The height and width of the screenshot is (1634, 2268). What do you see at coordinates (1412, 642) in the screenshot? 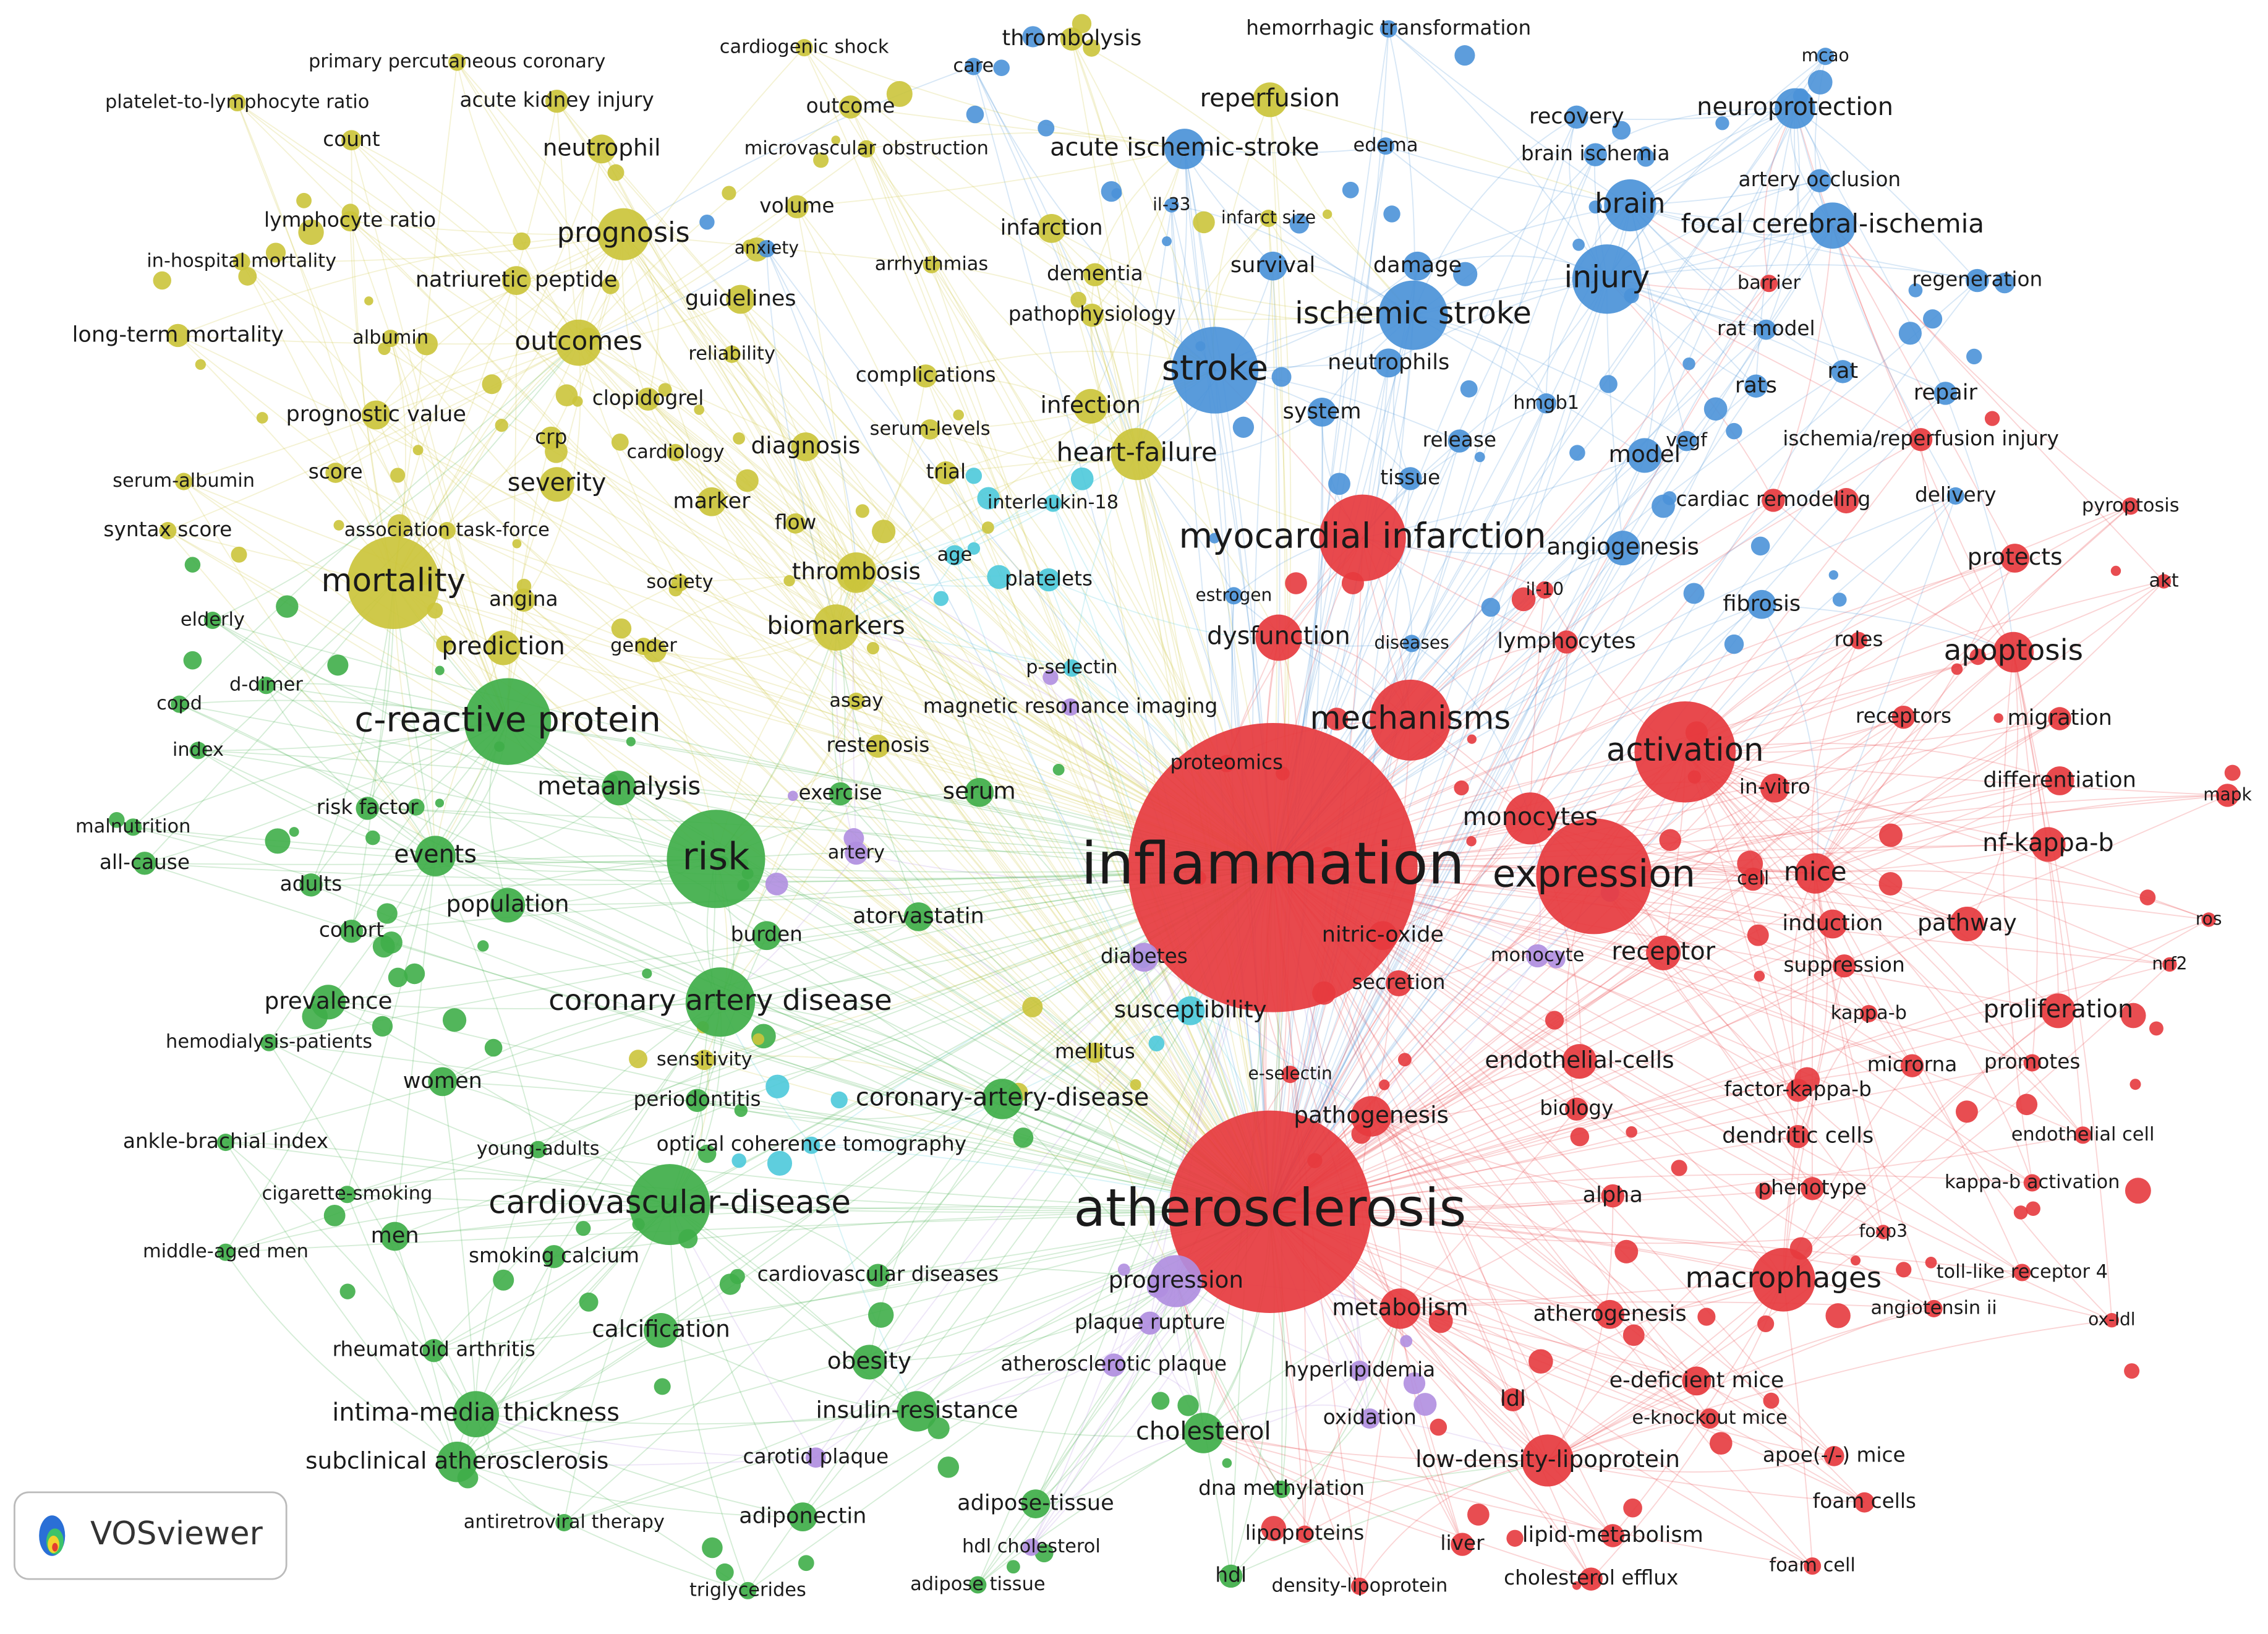
I see `node-label: diseases` at bounding box center [1412, 642].